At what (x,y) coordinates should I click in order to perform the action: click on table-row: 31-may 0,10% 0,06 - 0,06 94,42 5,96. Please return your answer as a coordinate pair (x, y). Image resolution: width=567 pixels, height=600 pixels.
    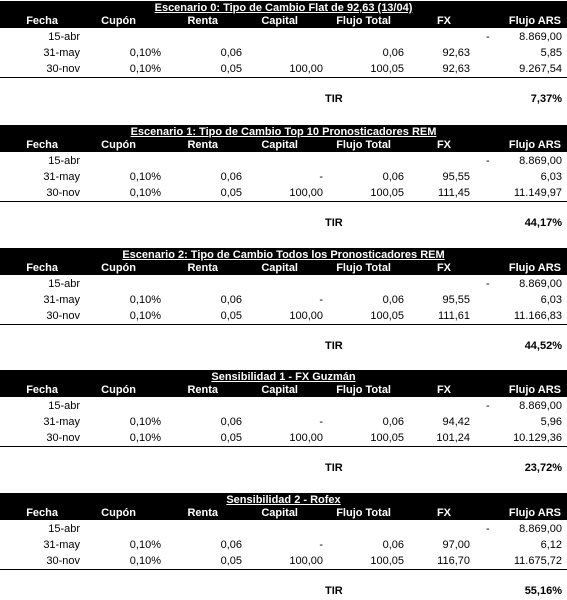
    Looking at the image, I should click on (283, 422).